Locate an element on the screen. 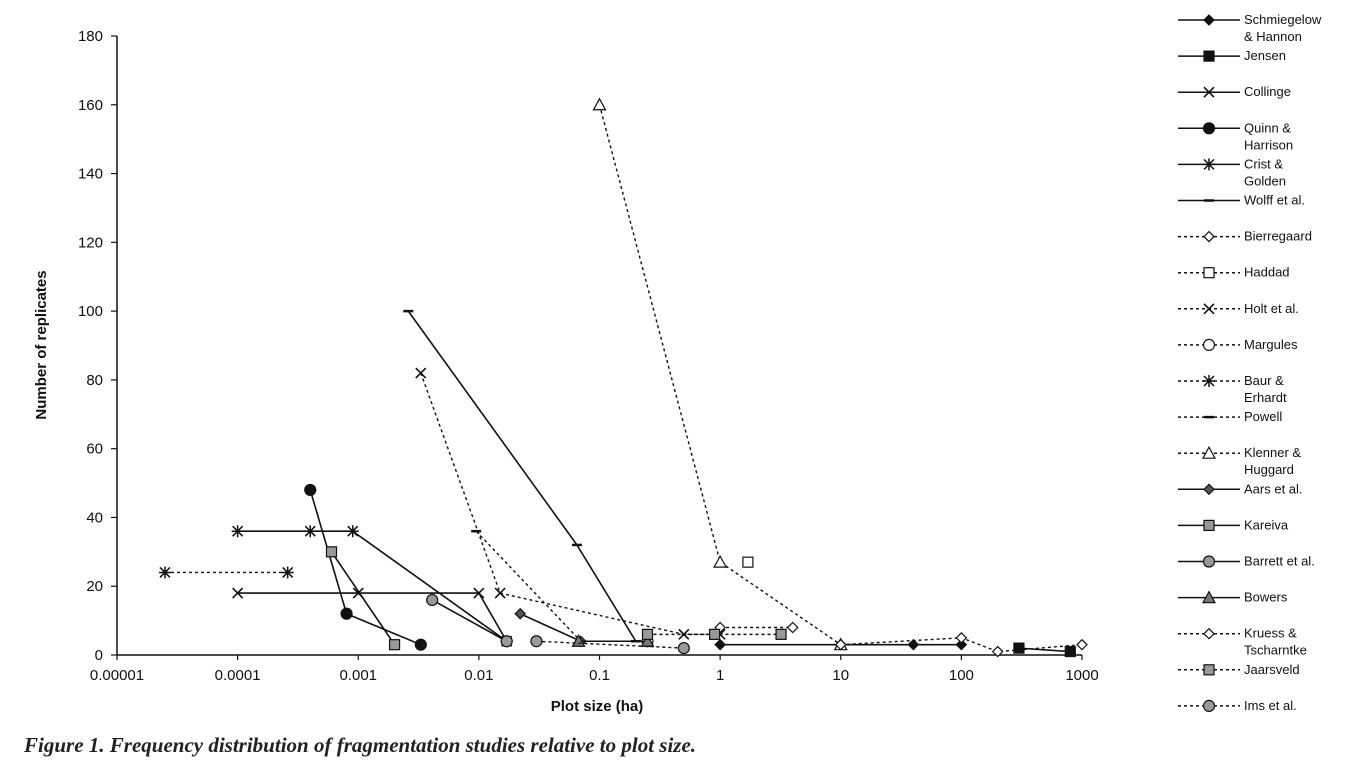 Image resolution: width=1356 pixels, height=772 pixels. legend-label: Quinn & is located at coordinates (1267, 127).